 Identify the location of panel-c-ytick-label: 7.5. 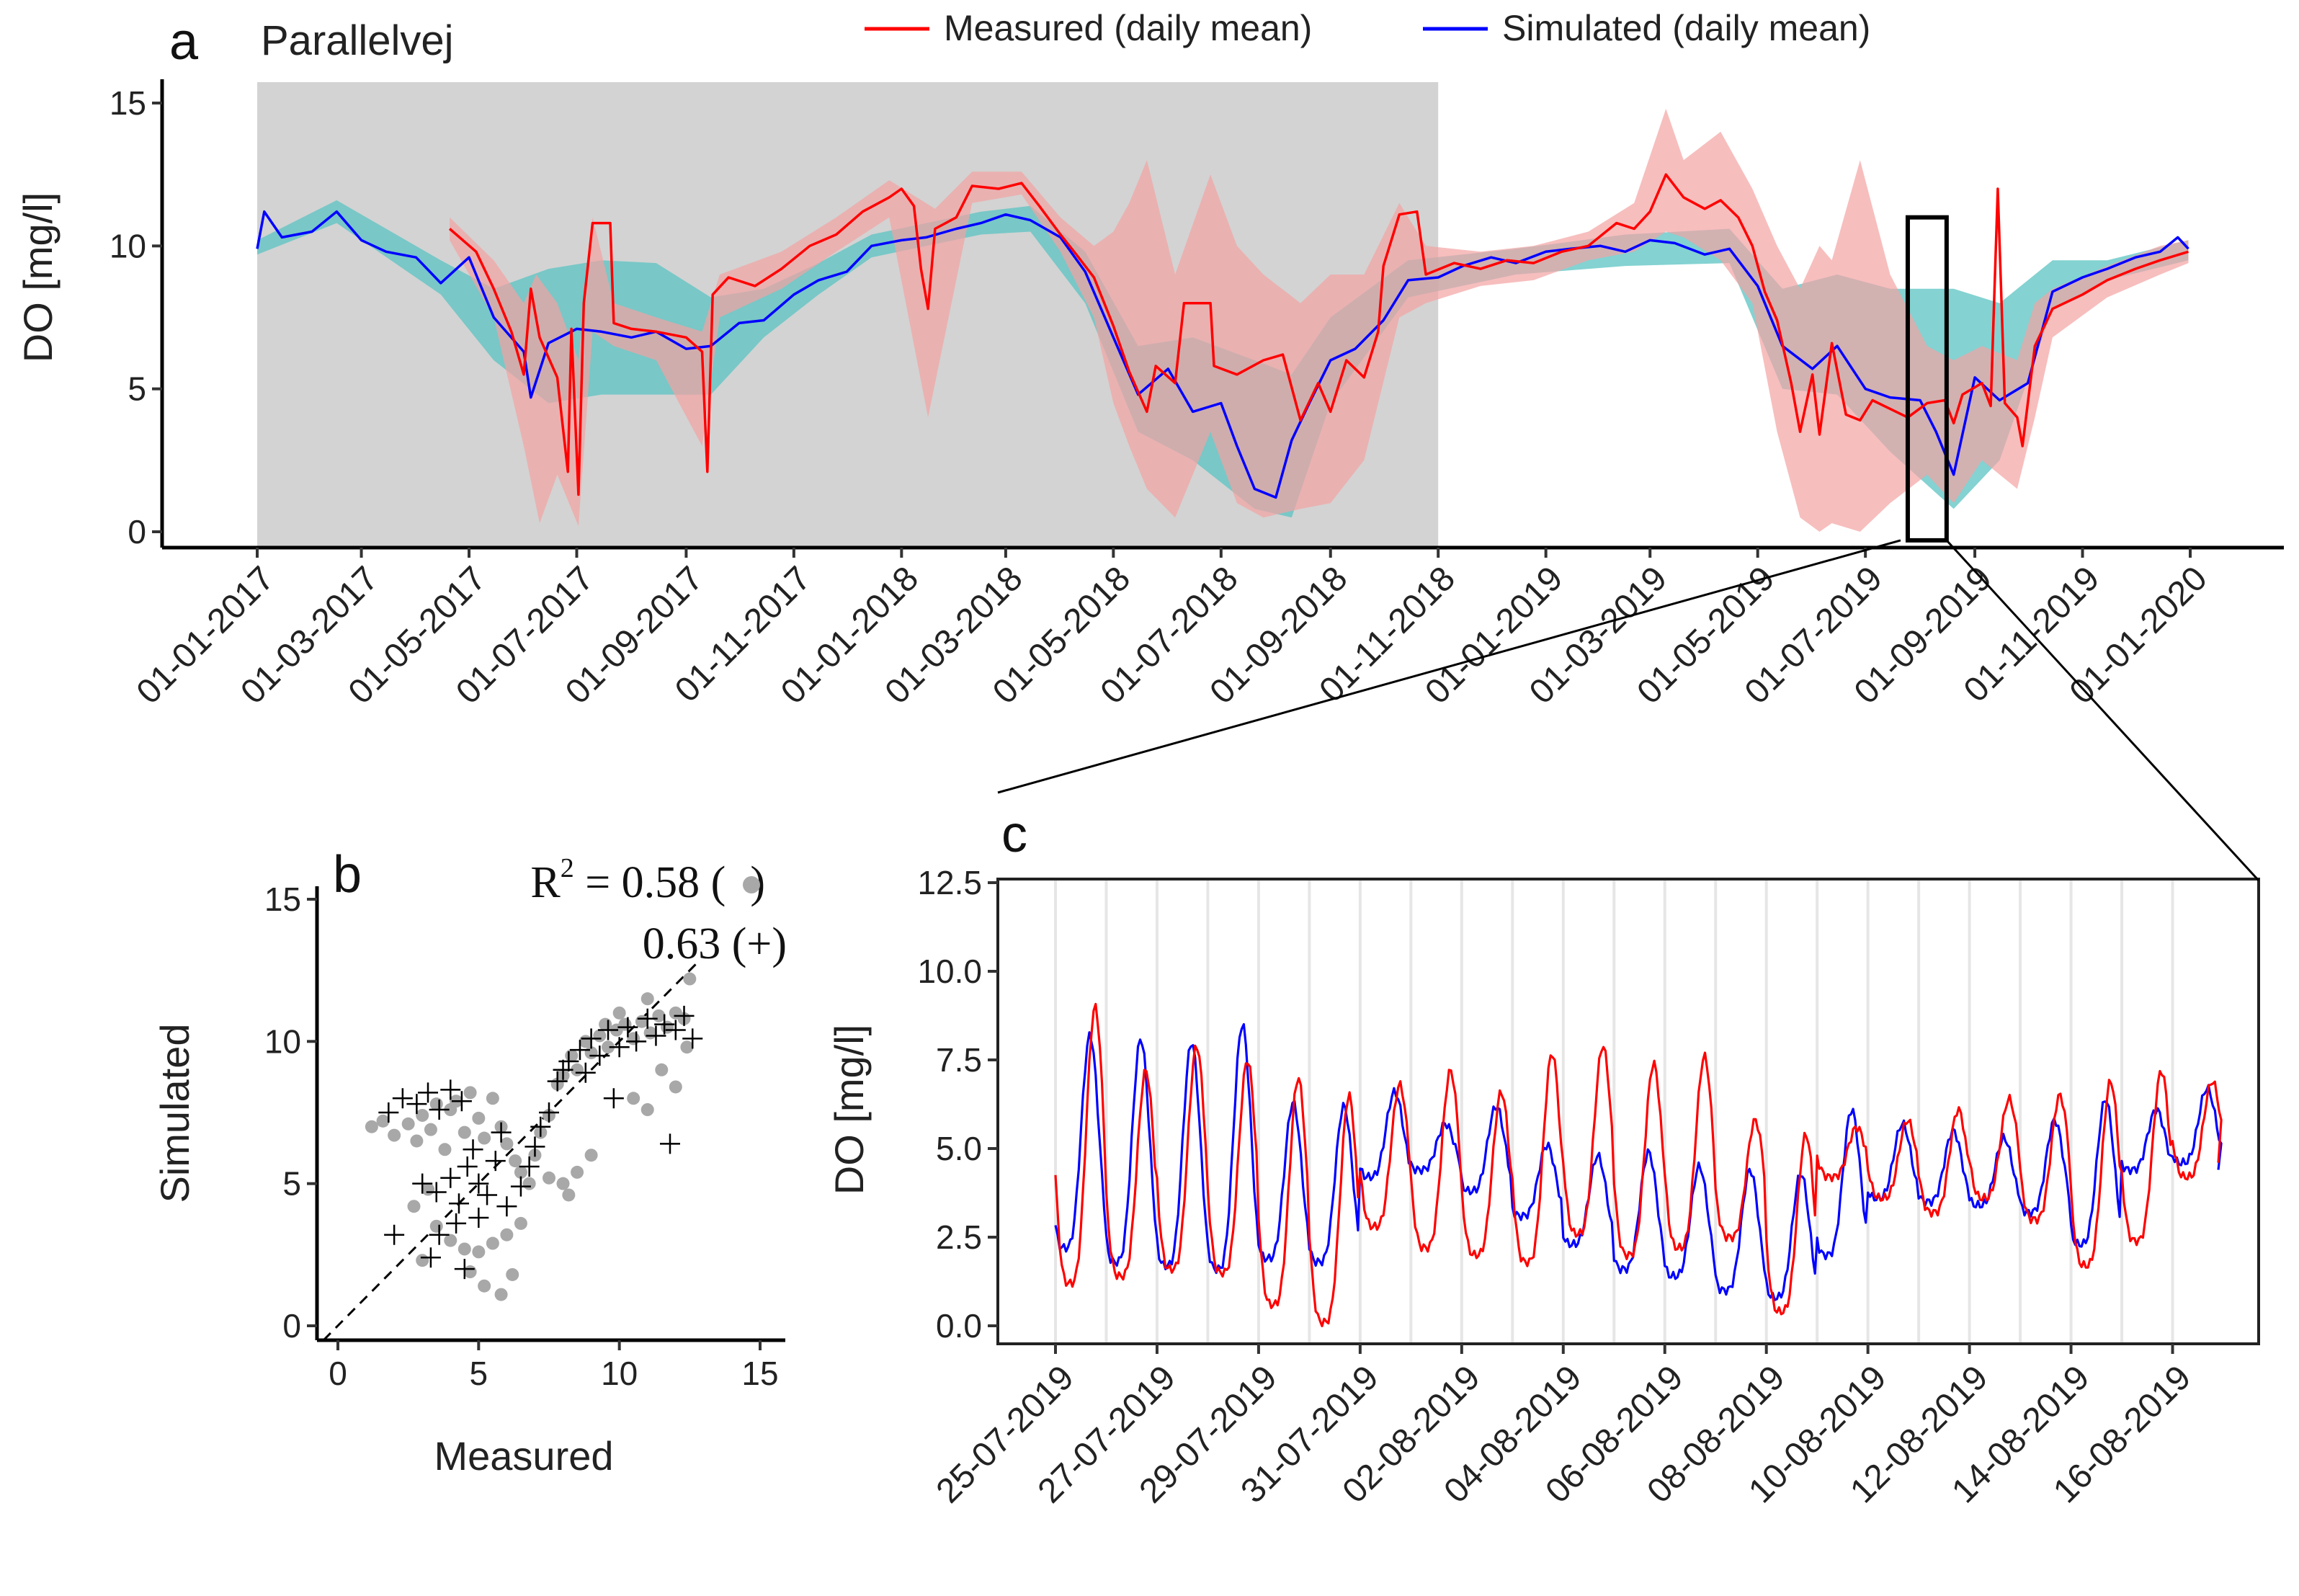
(959, 1060).